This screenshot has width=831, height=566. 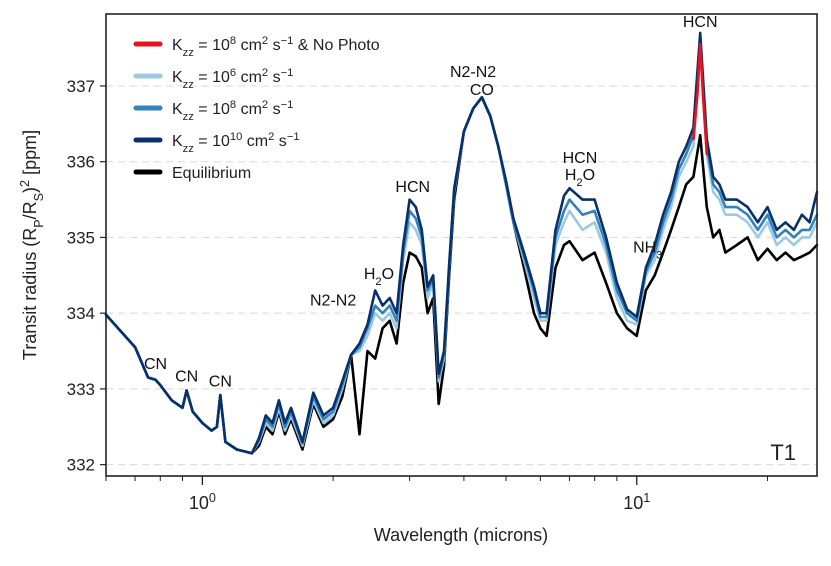 What do you see at coordinates (81, 162) in the screenshot?
I see `y-tick-label: 336` at bounding box center [81, 162].